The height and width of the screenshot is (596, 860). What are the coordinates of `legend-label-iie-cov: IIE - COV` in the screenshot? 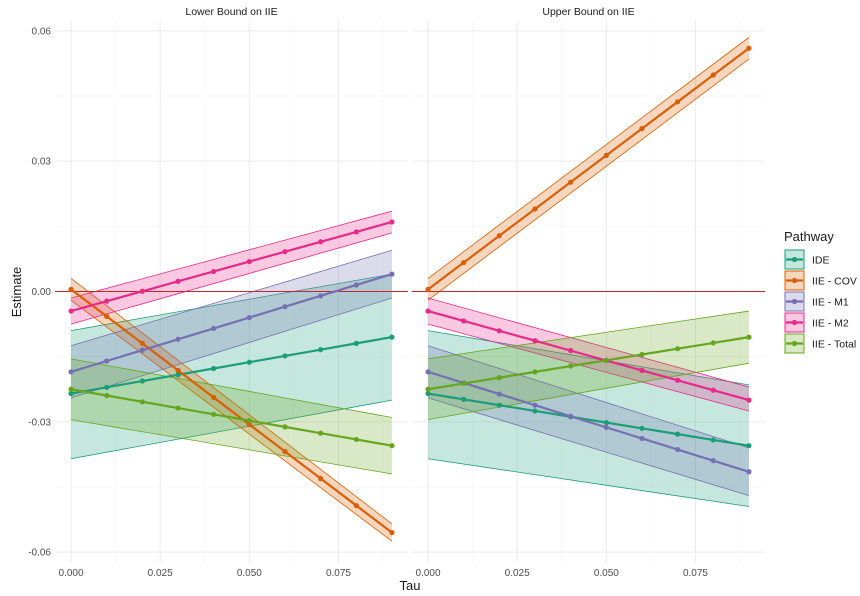 It's located at (834, 282).